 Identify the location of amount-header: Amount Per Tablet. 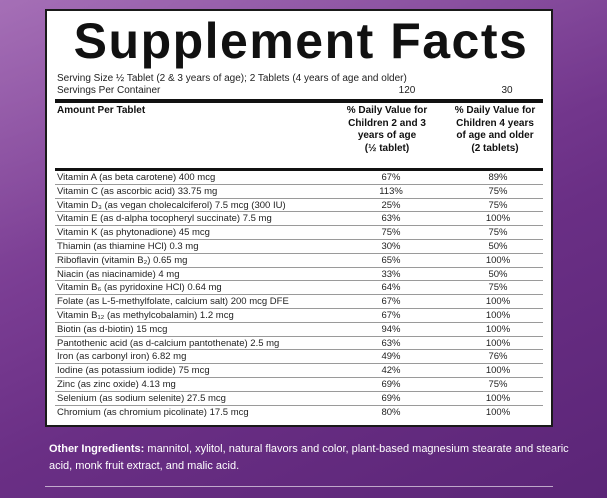
(101, 110).